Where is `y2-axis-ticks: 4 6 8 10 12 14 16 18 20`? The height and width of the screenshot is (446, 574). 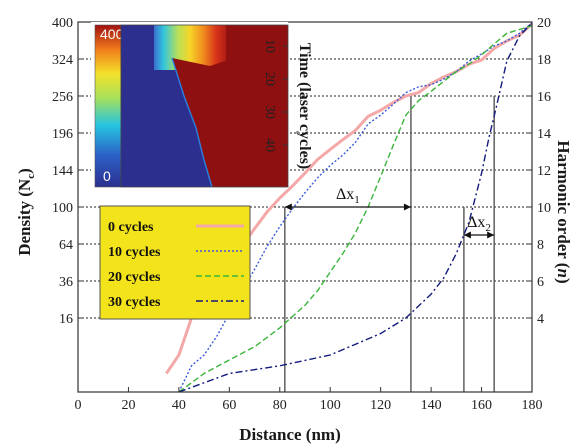
y2-axis-ticks: 4 6 8 10 12 14 16 18 20 is located at coordinates (539, 171).